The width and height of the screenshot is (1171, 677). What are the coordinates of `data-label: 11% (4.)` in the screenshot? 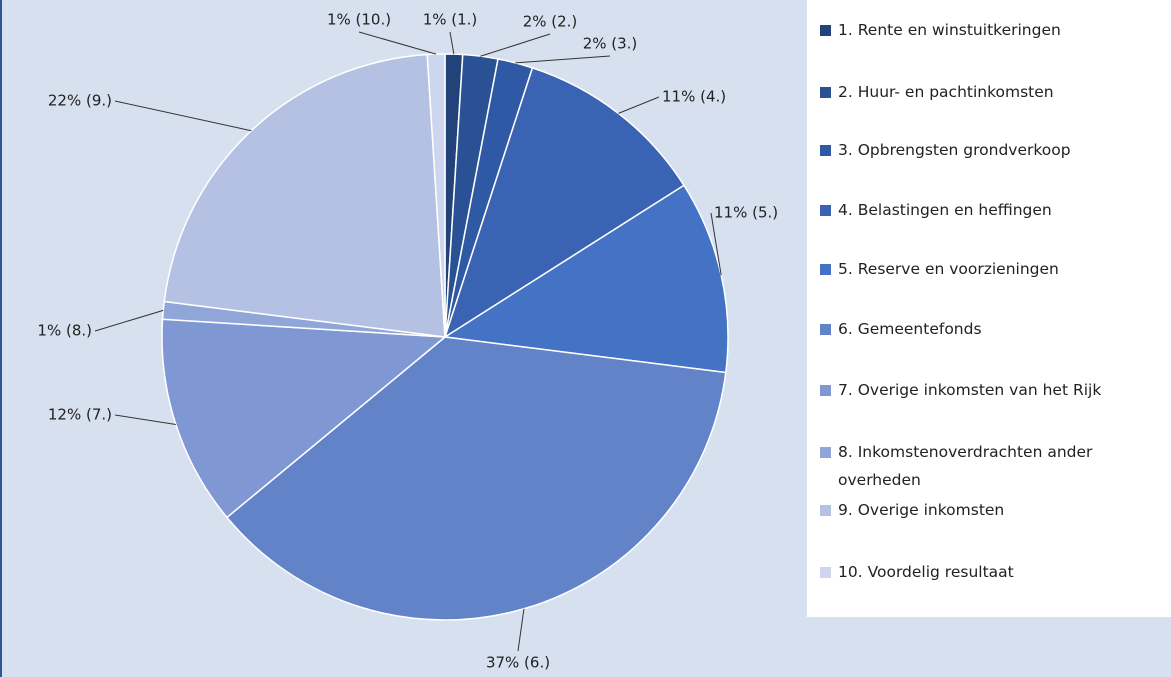 It's located at (694, 97).